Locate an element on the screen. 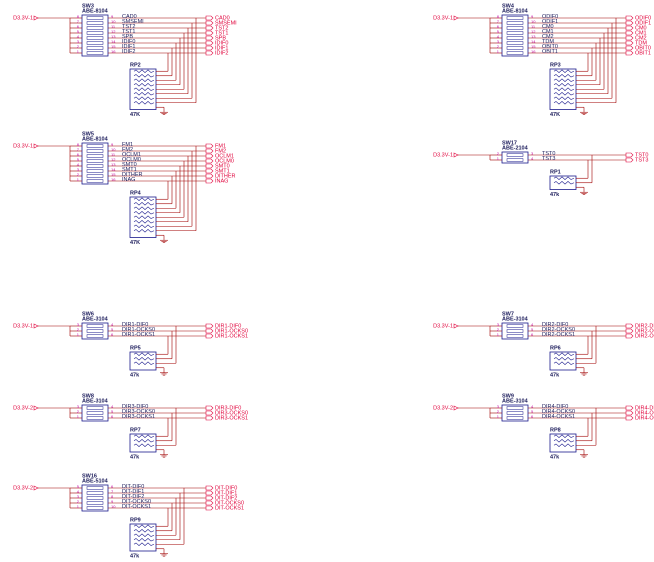 The image size is (654, 562). switch-part: ABE-5104 is located at coordinates (95, 481).